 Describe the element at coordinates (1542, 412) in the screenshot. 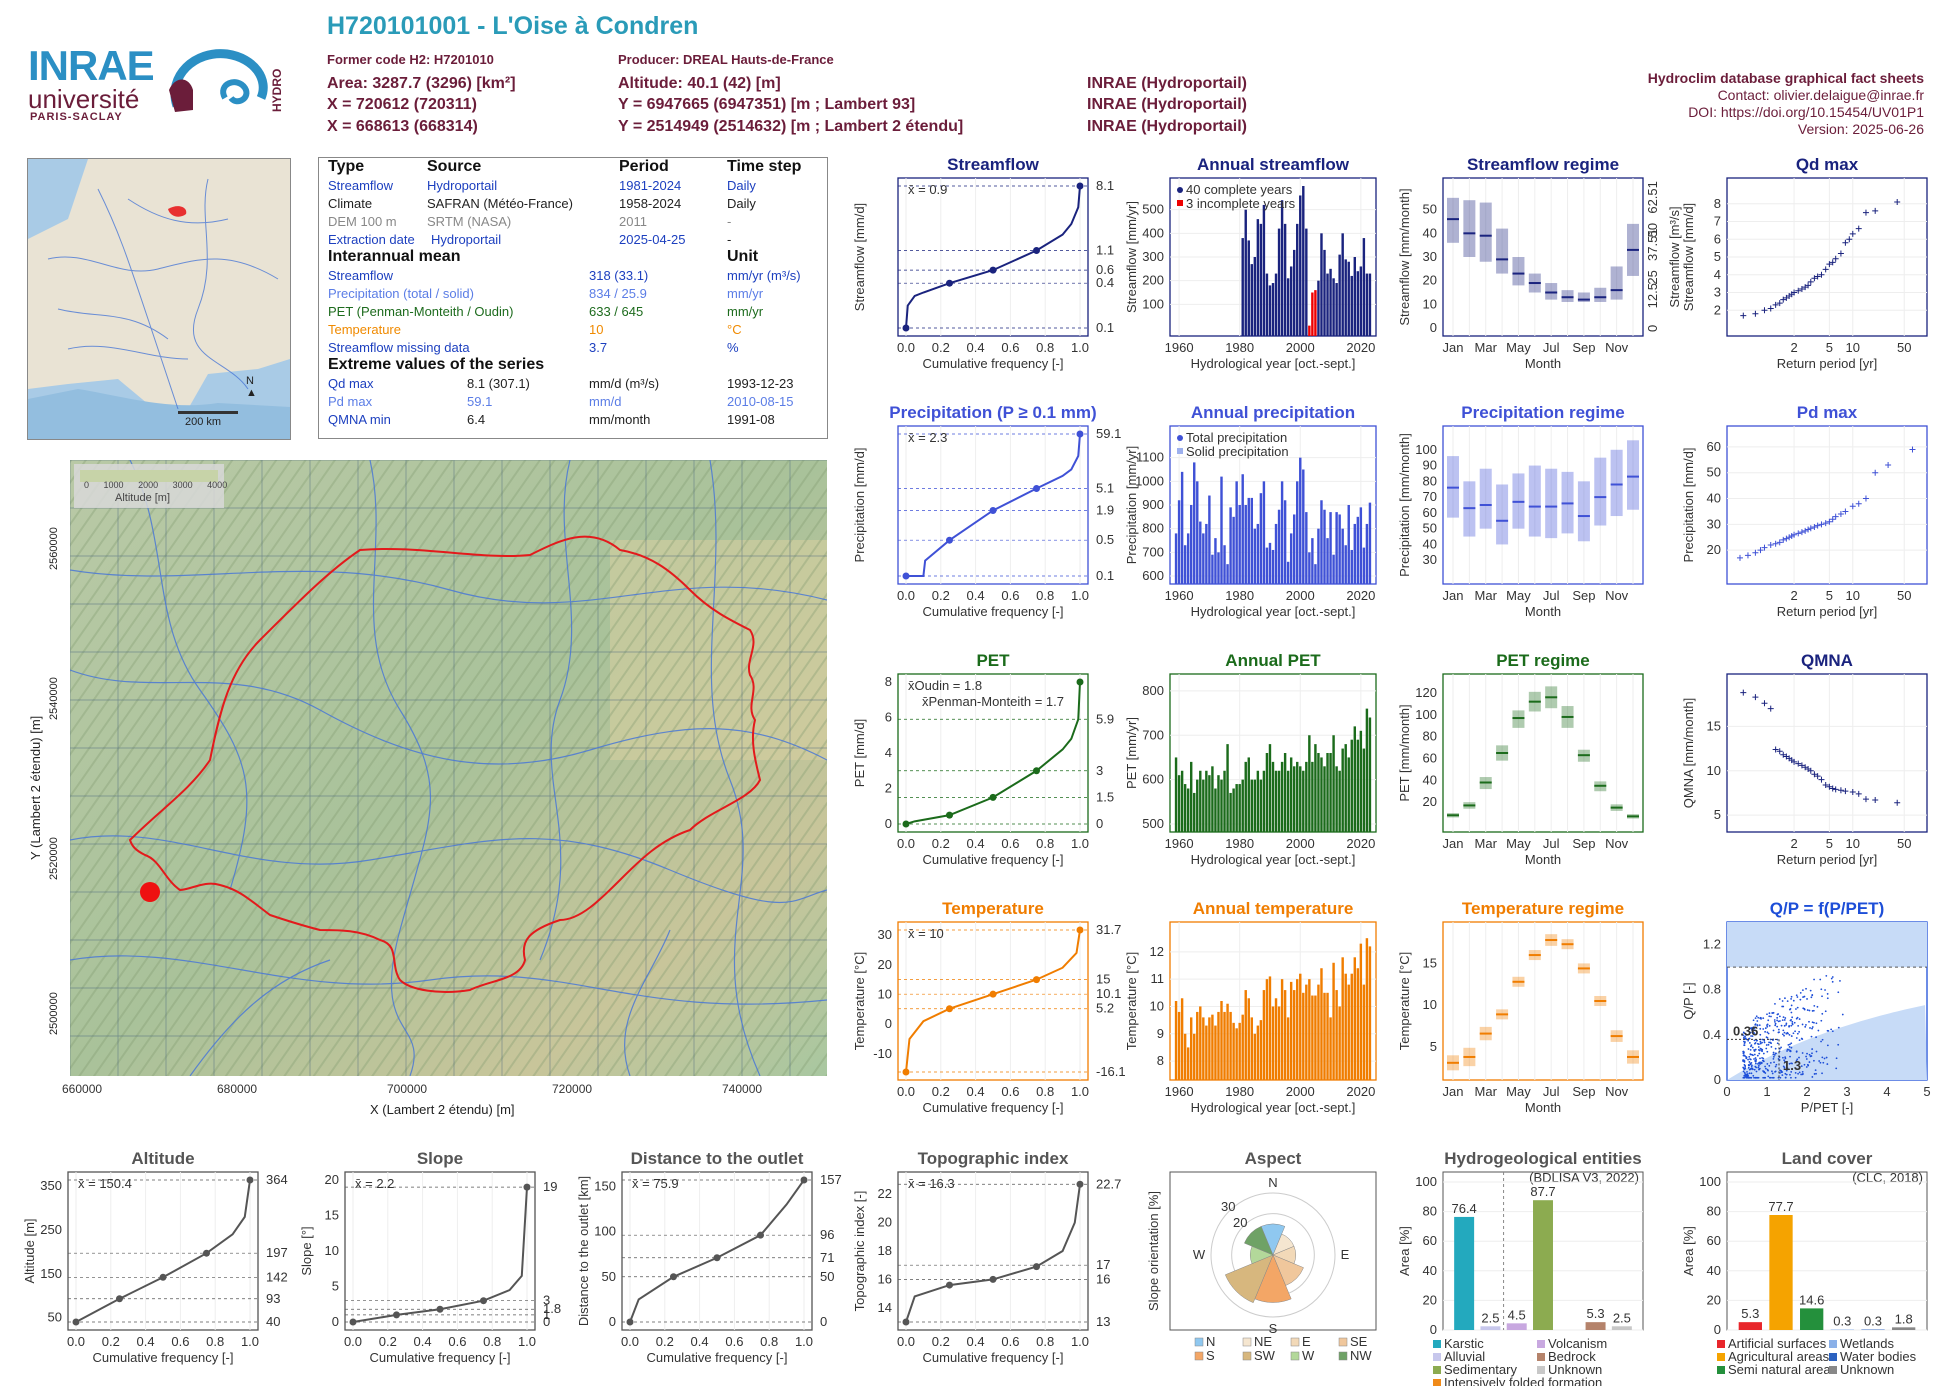

I see `chart-title: Precipitation regime` at that location.